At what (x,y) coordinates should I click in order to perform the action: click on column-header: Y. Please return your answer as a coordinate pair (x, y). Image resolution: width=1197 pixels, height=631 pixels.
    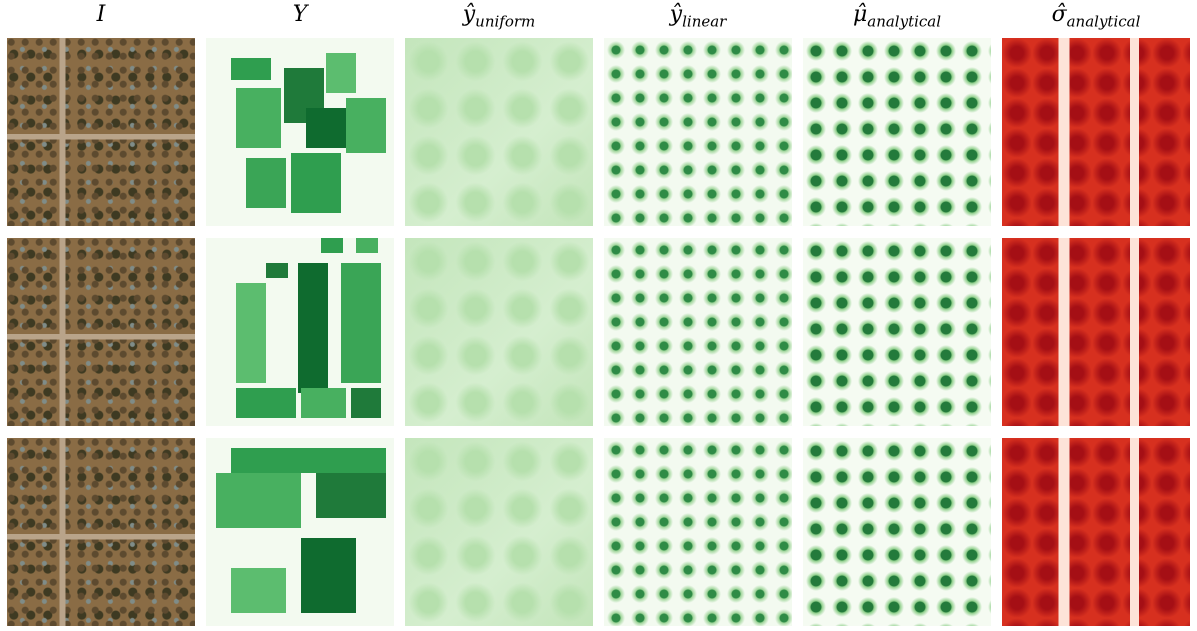
    Looking at the image, I should click on (300, 14).